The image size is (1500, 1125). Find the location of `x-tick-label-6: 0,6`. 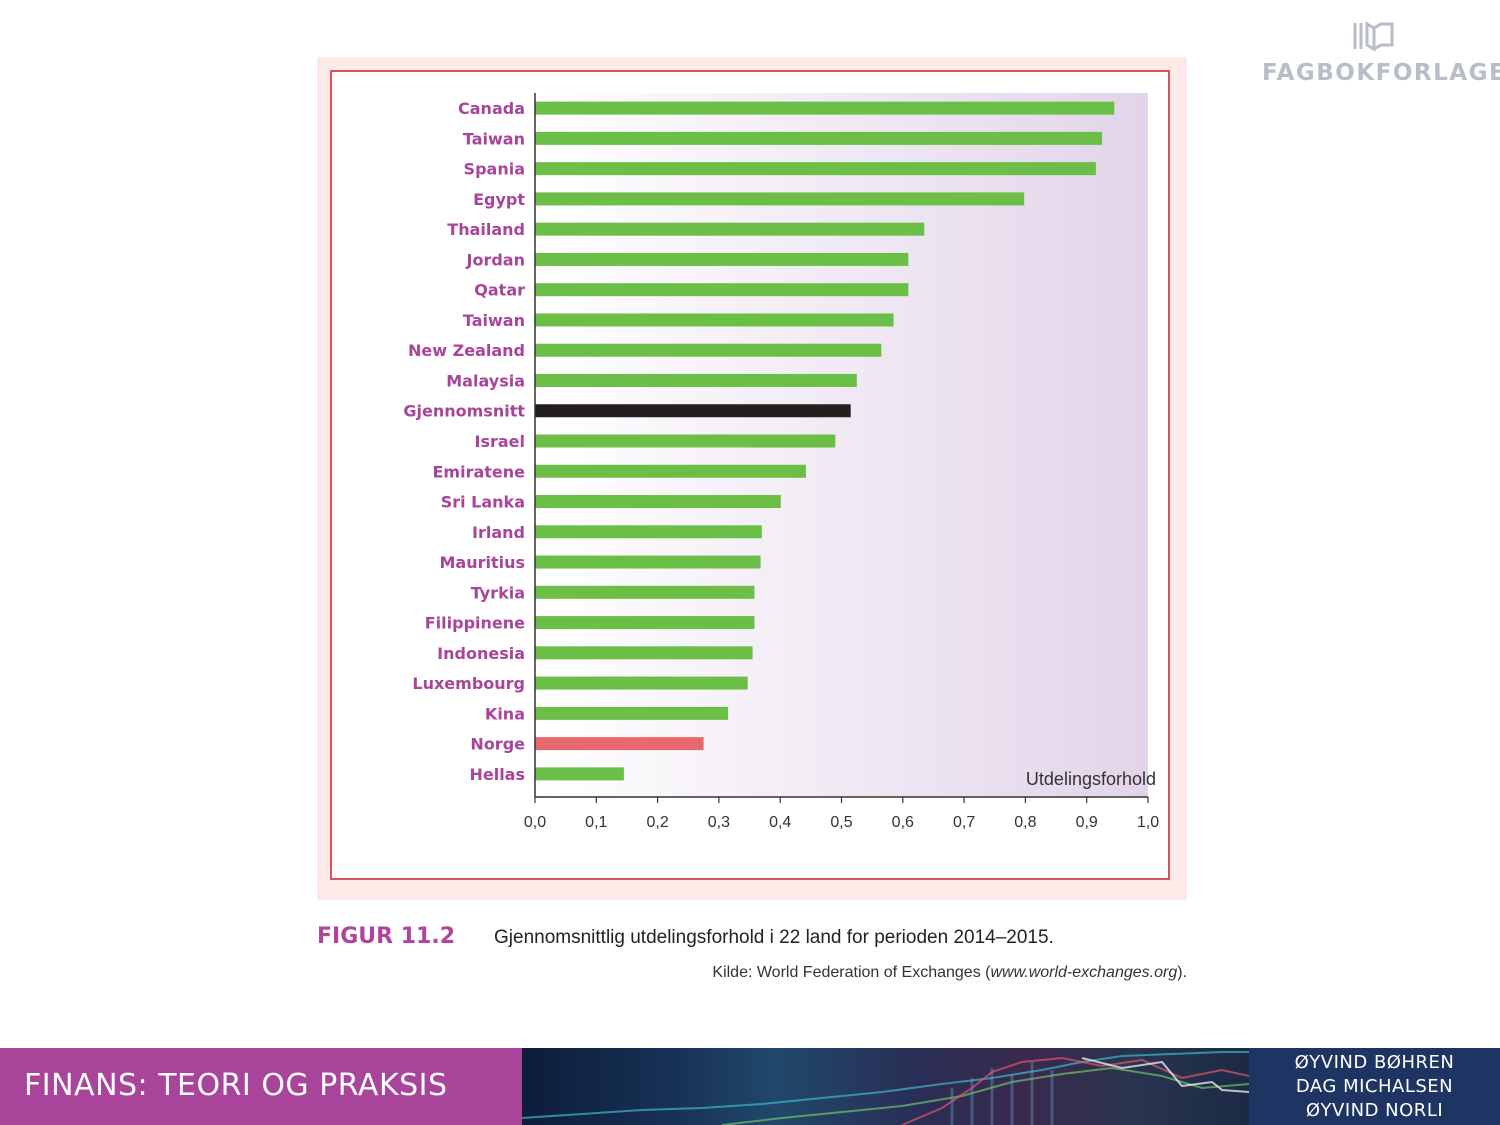

x-tick-label-6: 0,6 is located at coordinates (903, 822).